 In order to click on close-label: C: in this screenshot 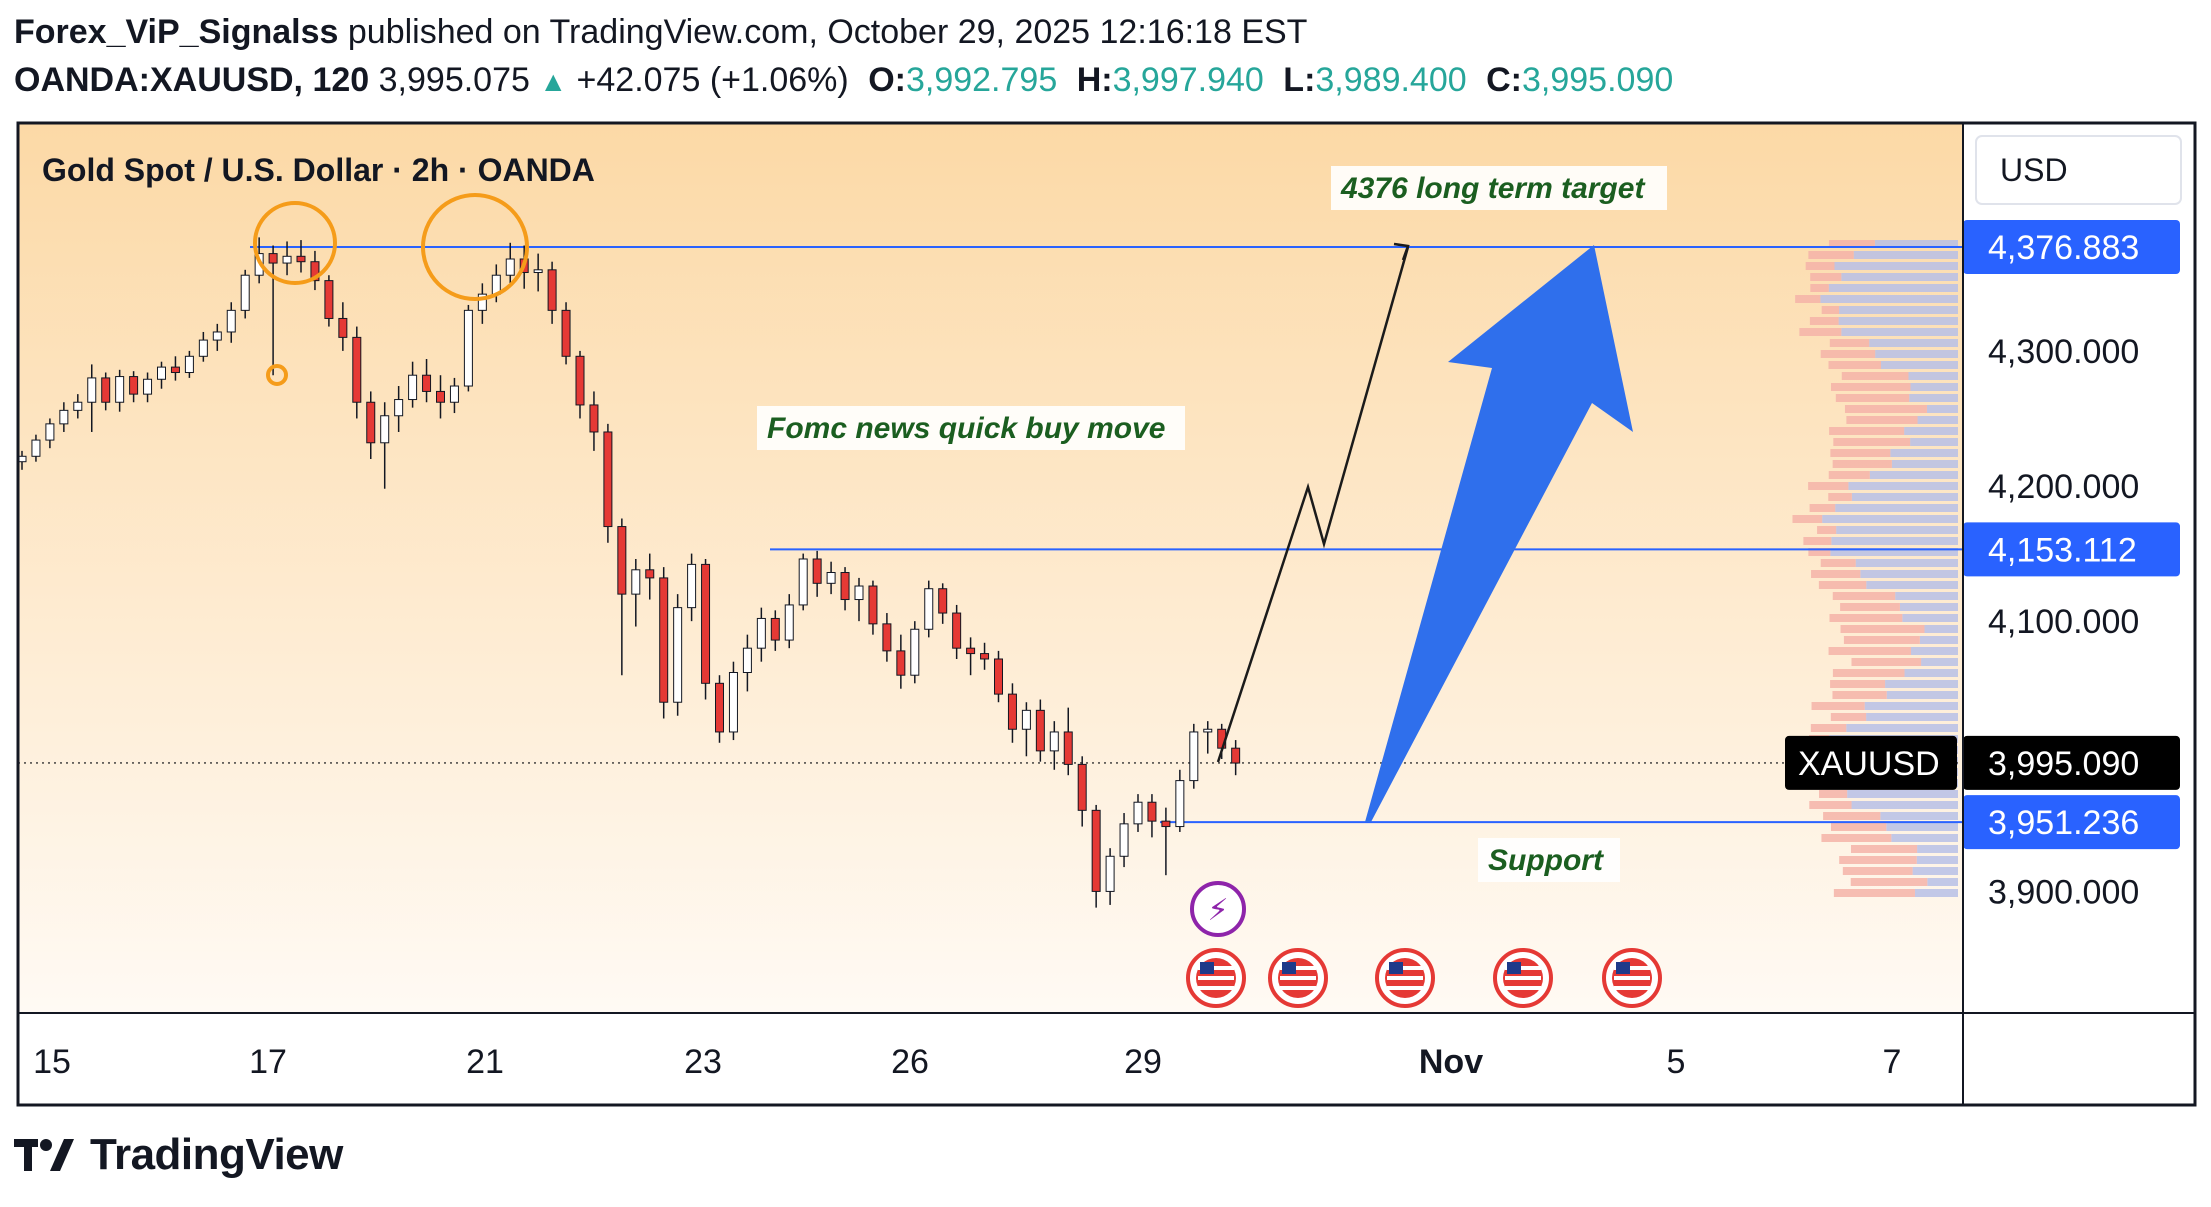, I will do `click(1504, 80)`.